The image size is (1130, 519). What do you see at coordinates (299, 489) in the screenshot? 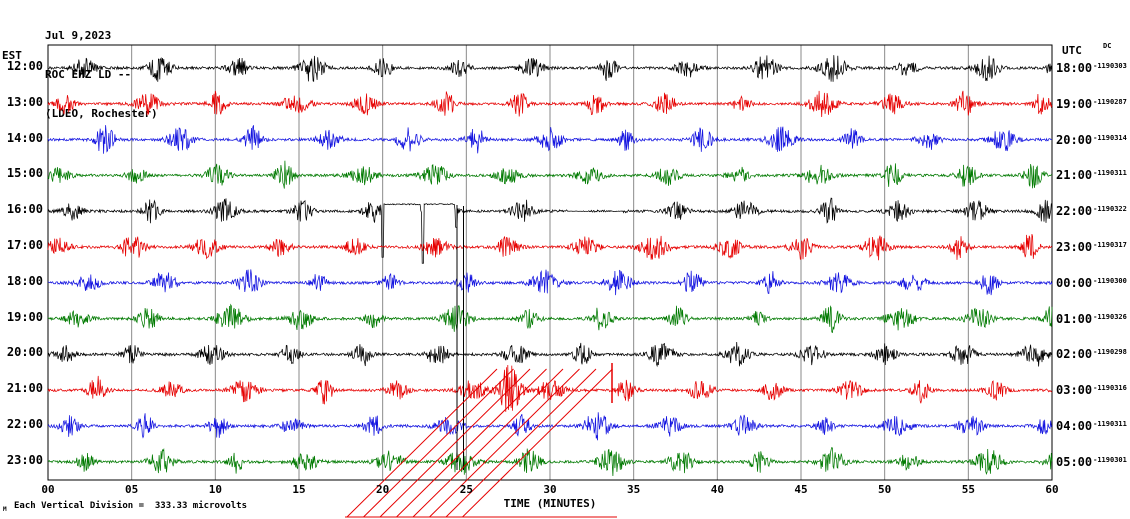
I see `x-tick-label-15: 15` at bounding box center [299, 489].